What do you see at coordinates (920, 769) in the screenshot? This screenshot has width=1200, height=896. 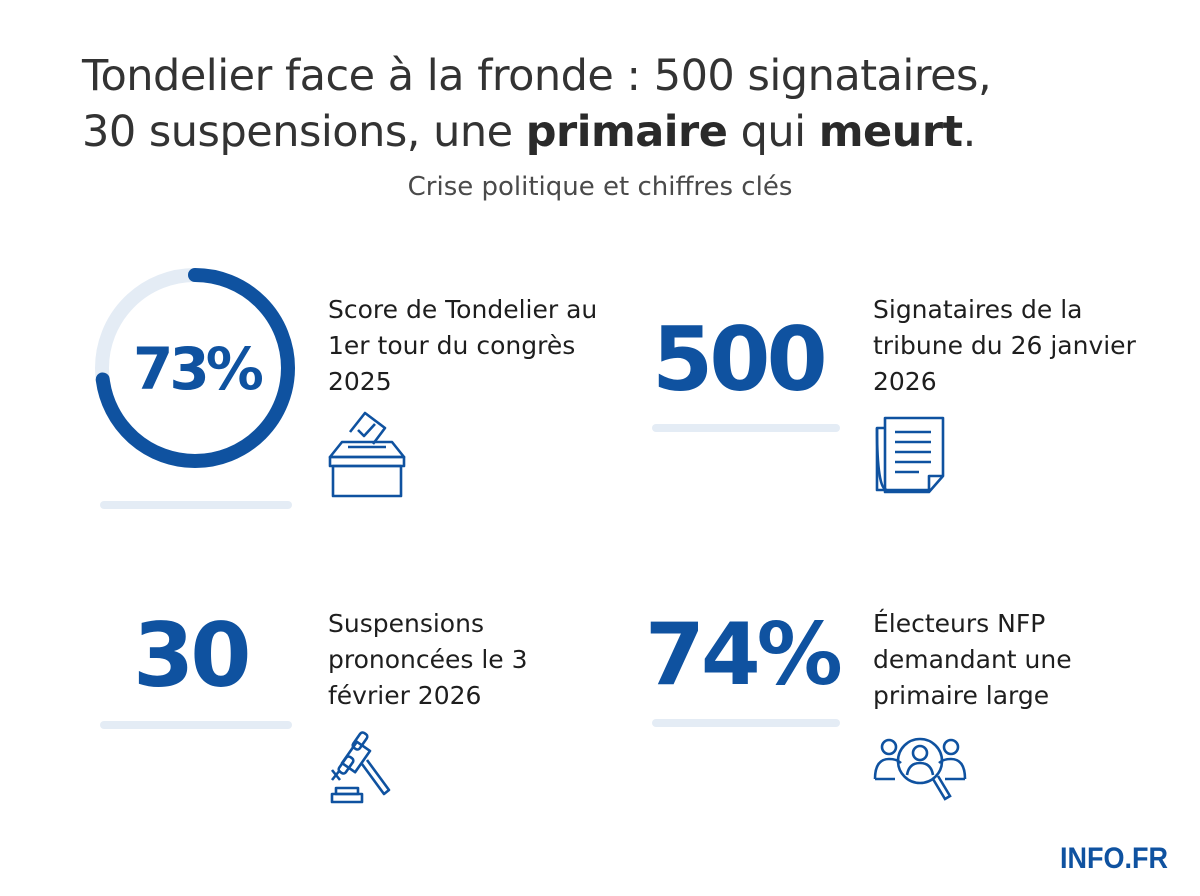 I see `people-search-icon` at bounding box center [920, 769].